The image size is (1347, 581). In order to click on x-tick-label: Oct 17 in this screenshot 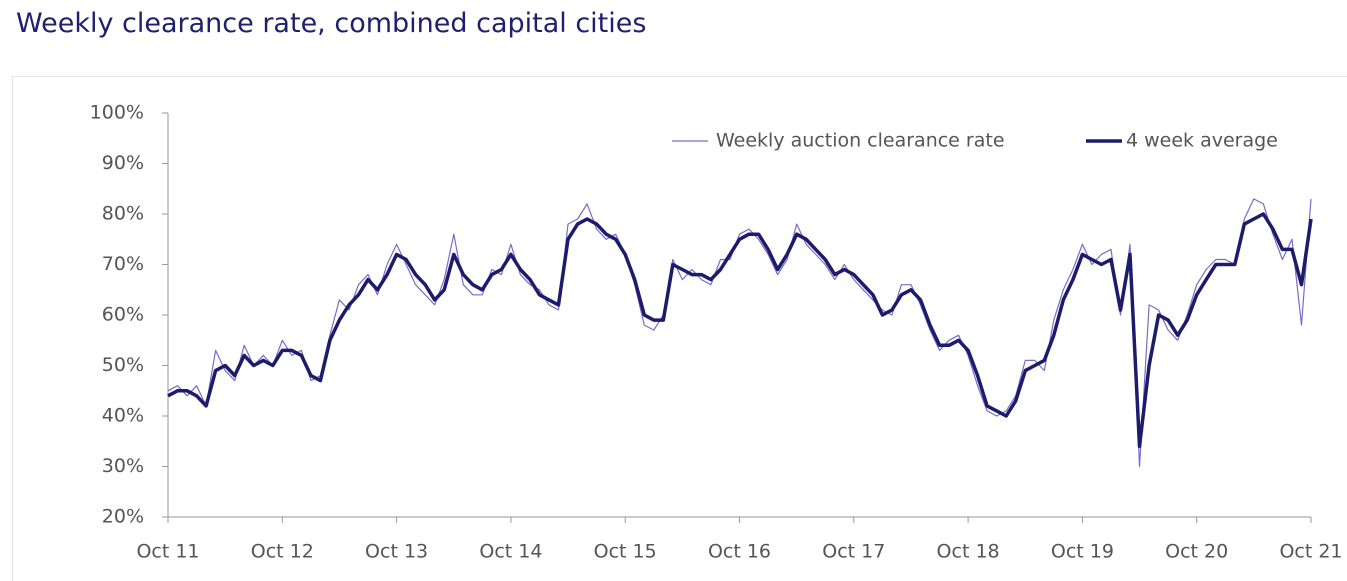, I will do `click(853, 552)`.